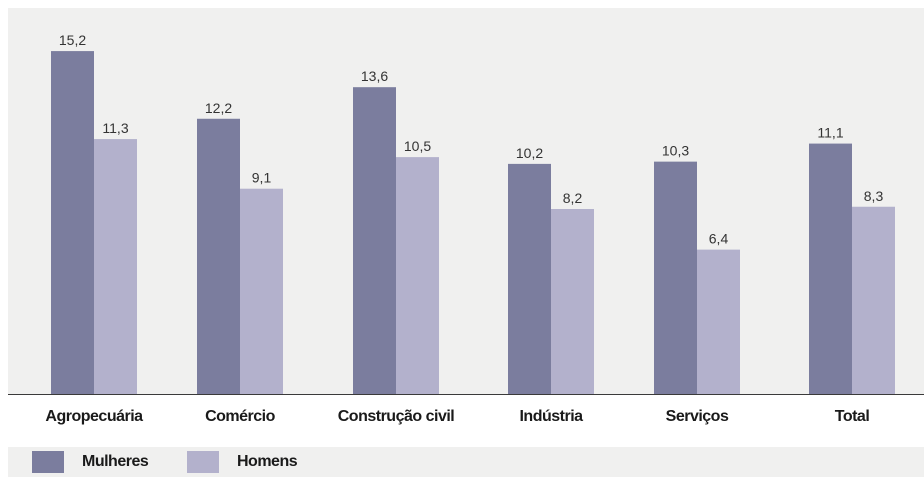 The height and width of the screenshot is (477, 924). I want to click on category-label-comercio: Comércio, so click(240, 416).